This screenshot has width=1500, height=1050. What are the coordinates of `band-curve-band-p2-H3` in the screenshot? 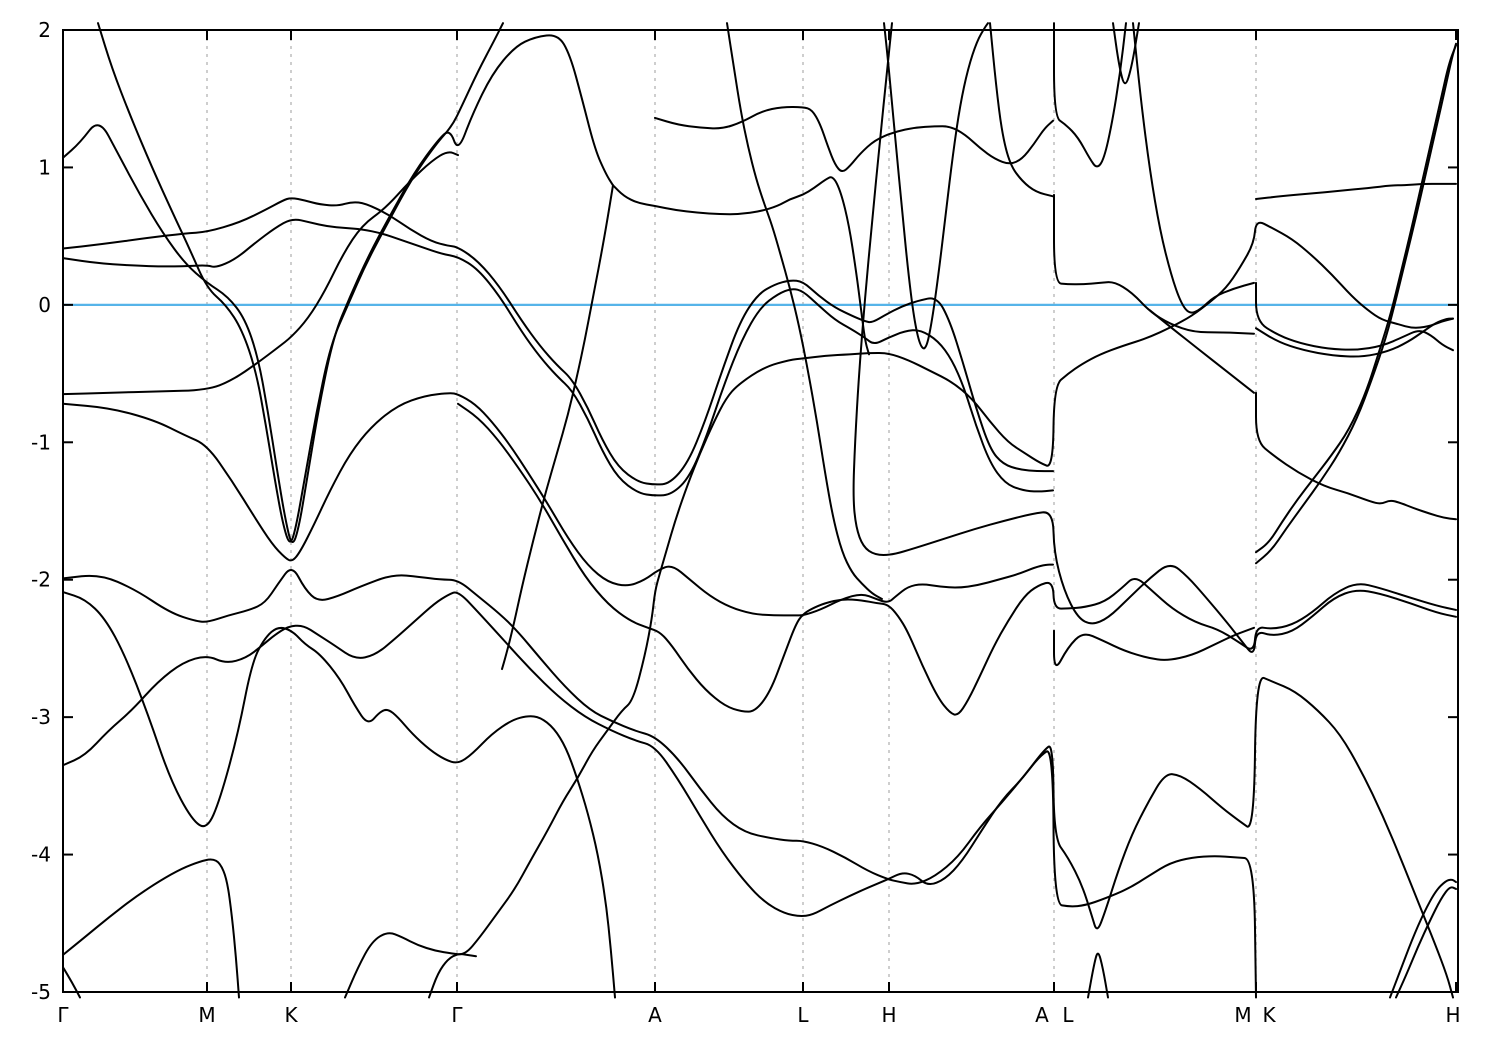 It's located at (1154, 646).